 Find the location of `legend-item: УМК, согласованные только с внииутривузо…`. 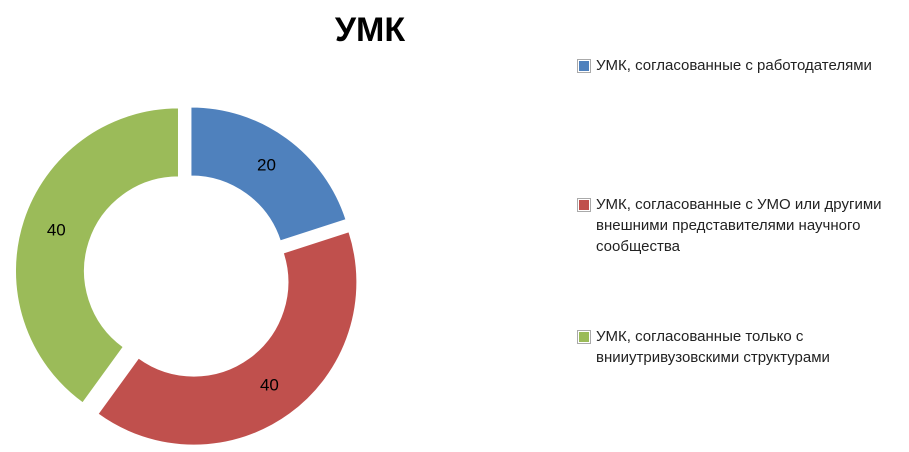

legend-item: УМК, согласованные только с внииутривузо… is located at coordinates (736, 347).